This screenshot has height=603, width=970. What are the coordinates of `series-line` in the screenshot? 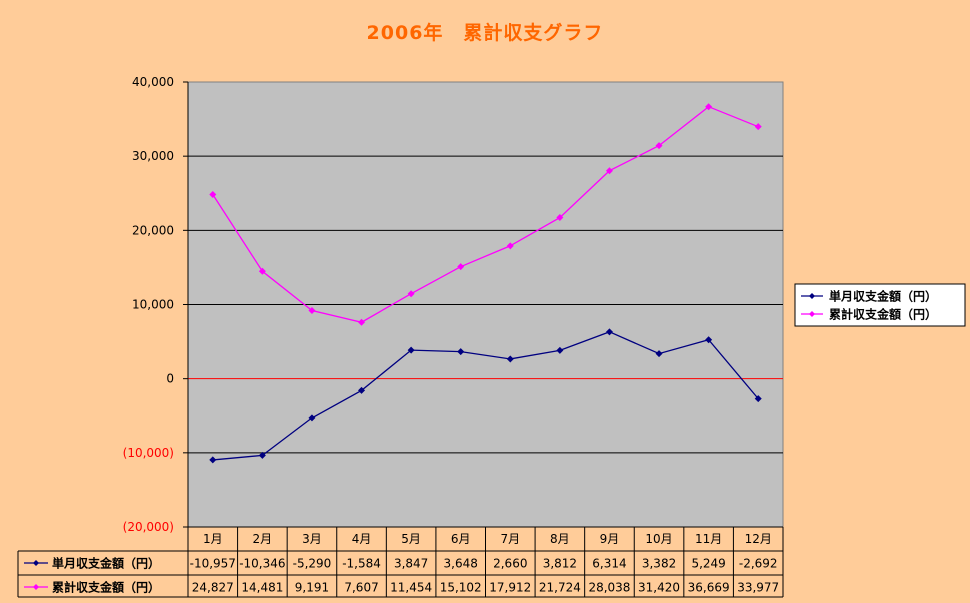 It's located at (485, 396).